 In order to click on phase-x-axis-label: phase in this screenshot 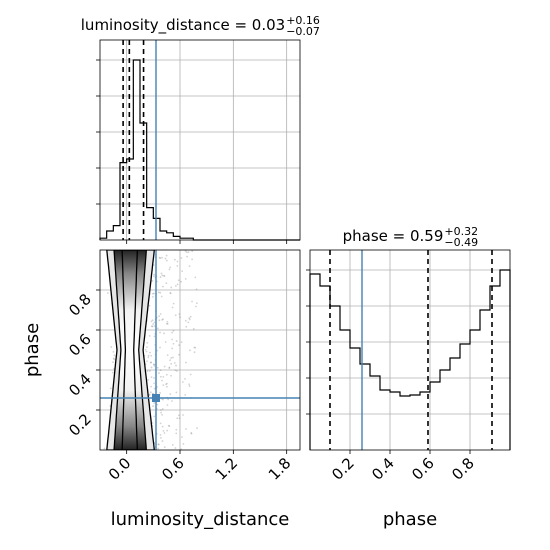, I will do `click(410, 519)`.